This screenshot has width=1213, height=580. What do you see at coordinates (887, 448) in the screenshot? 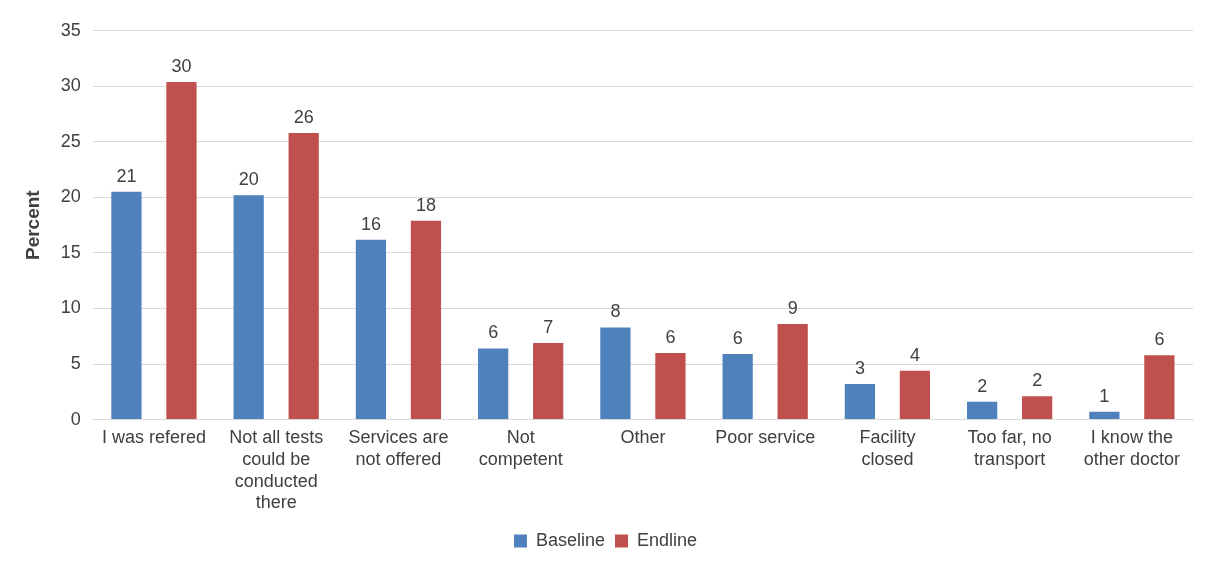
I see `x-tick-label: Facility closed` at bounding box center [887, 448].